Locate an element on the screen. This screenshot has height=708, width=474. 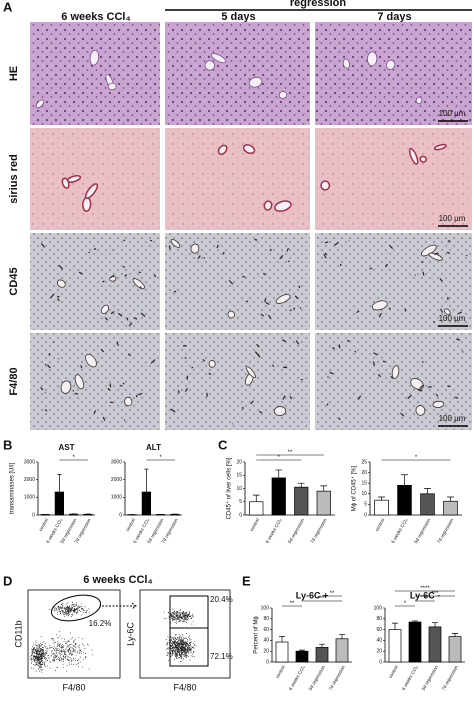
x-tick-label: 5d regression is located at coordinates (422, 530).